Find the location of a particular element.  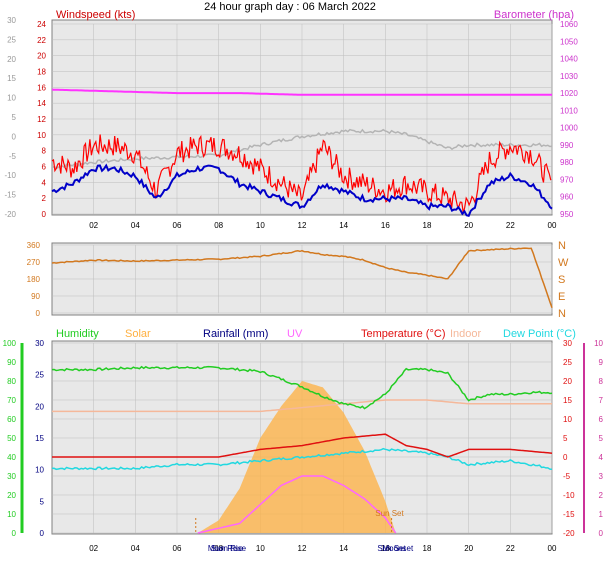

uv-tick-label: 10 is located at coordinates (598, 343).